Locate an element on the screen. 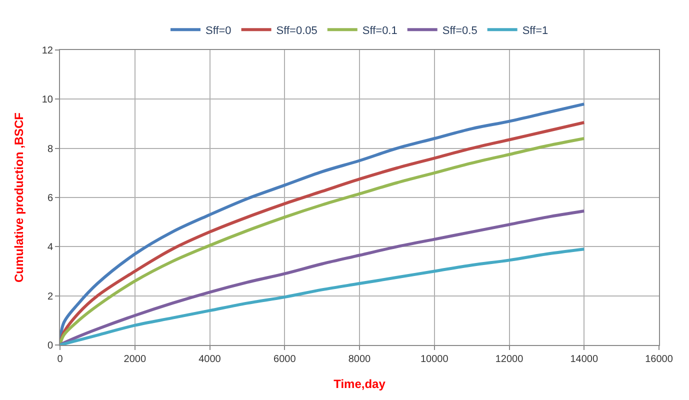  x-axis-title: Time,day is located at coordinates (360, 383).